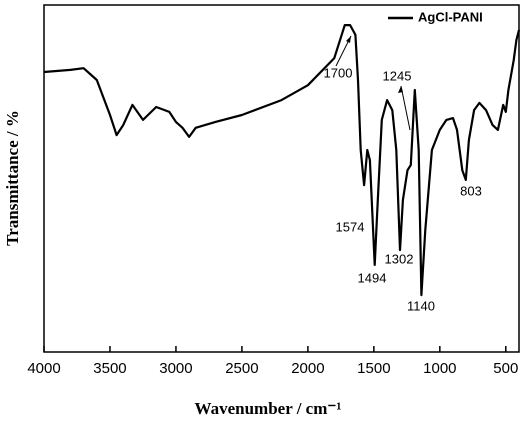 This screenshot has width=524, height=426. What do you see at coordinates (471, 190) in the screenshot?
I see `peak-label: 803` at bounding box center [471, 190].